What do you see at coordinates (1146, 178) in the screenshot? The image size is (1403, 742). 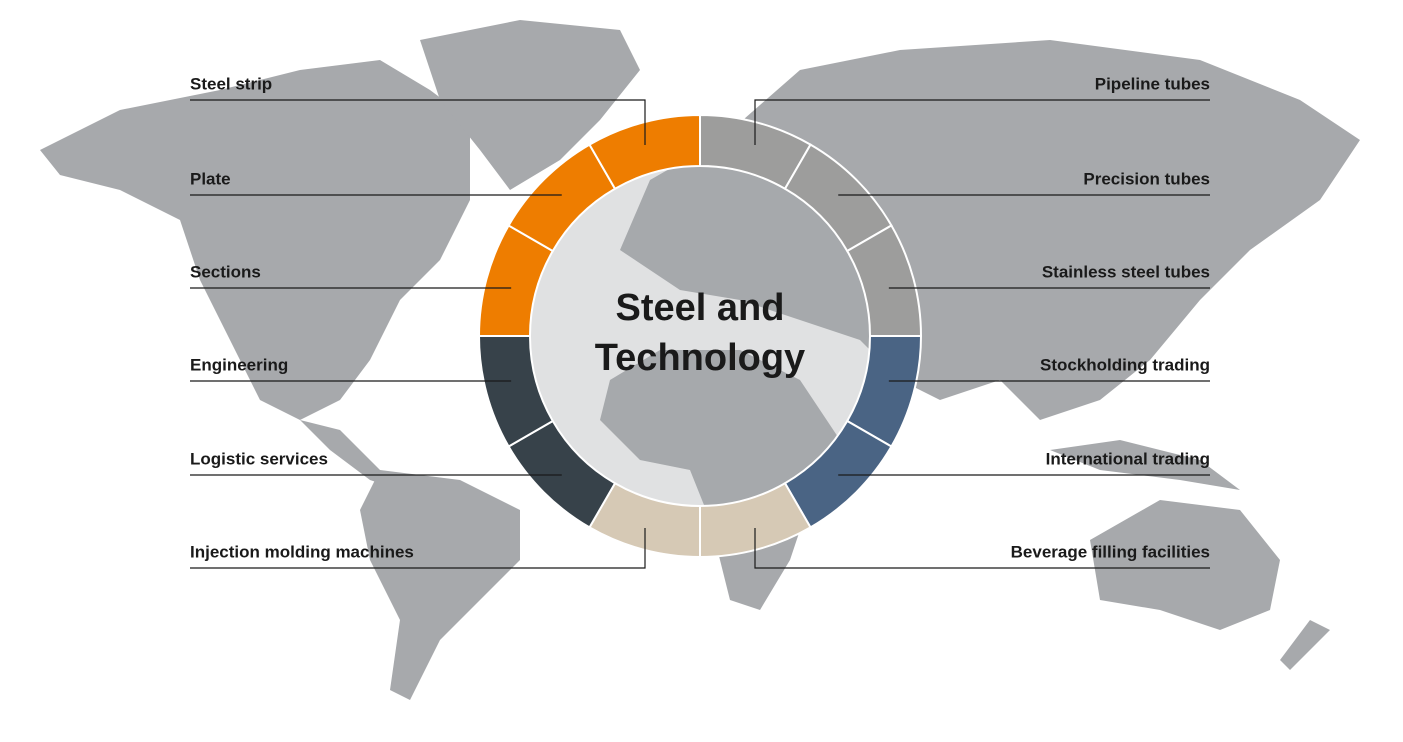 I see `segment-label: Precision tubes` at bounding box center [1146, 178].